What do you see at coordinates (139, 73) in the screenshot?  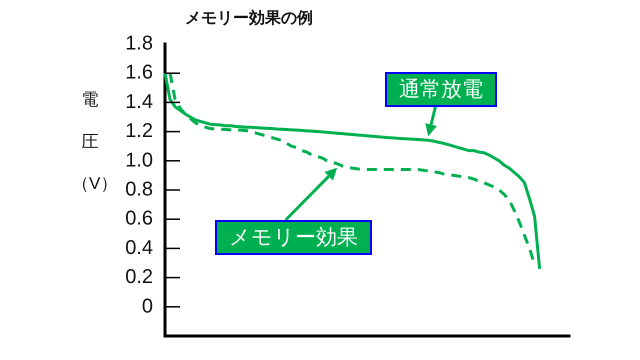 I see `y-tick-label: 1.6` at bounding box center [139, 73].